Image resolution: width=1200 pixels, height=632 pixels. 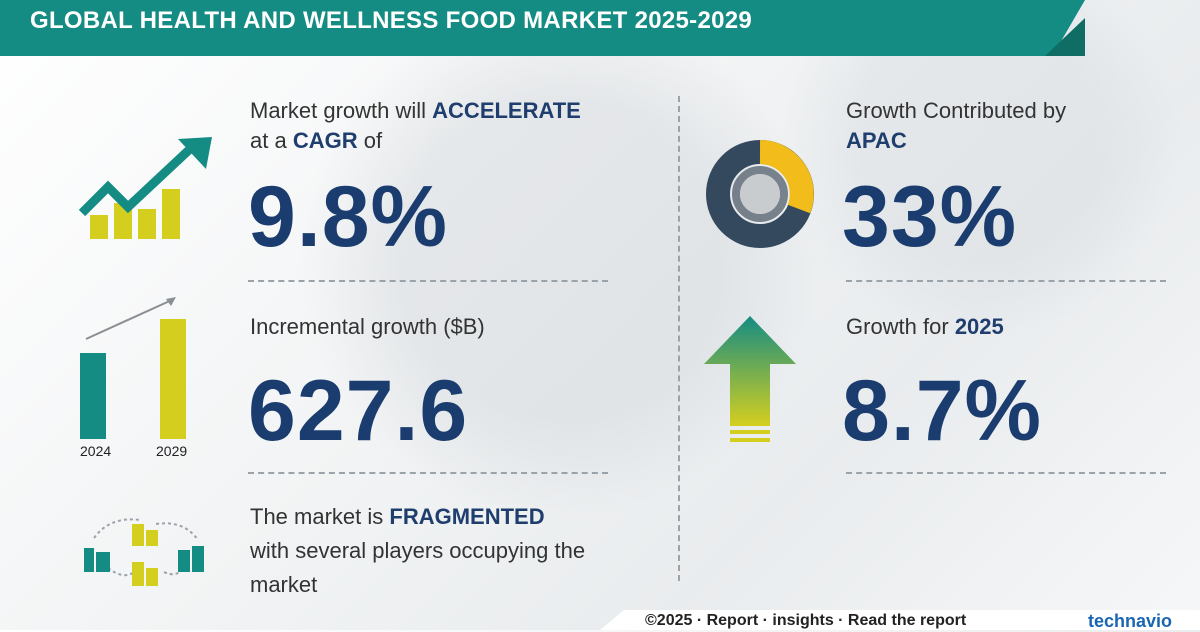 I want to click on year-end-label: 2029, so click(x=172, y=451).